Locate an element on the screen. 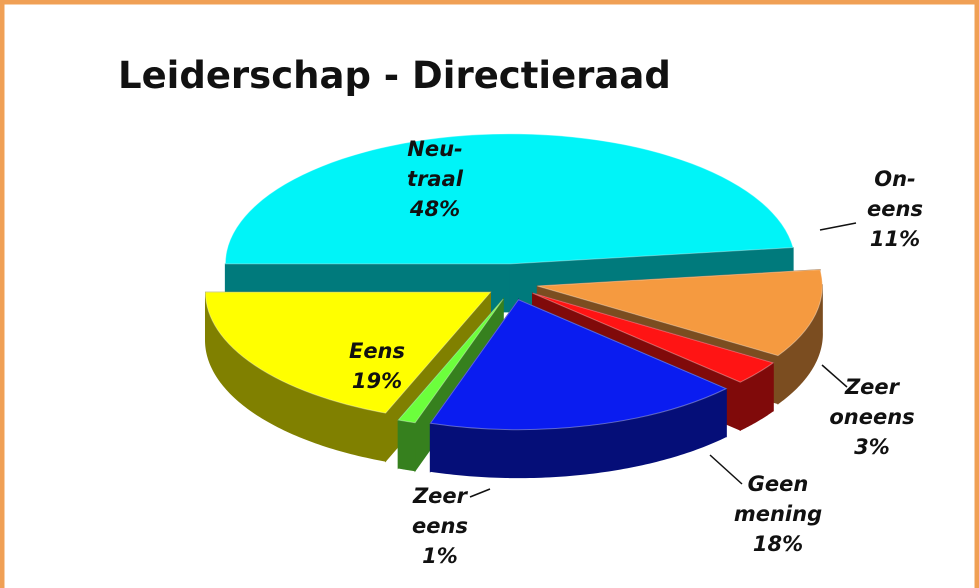 This screenshot has height=588, width=979. slice-side is located at coordinates (406, 445).